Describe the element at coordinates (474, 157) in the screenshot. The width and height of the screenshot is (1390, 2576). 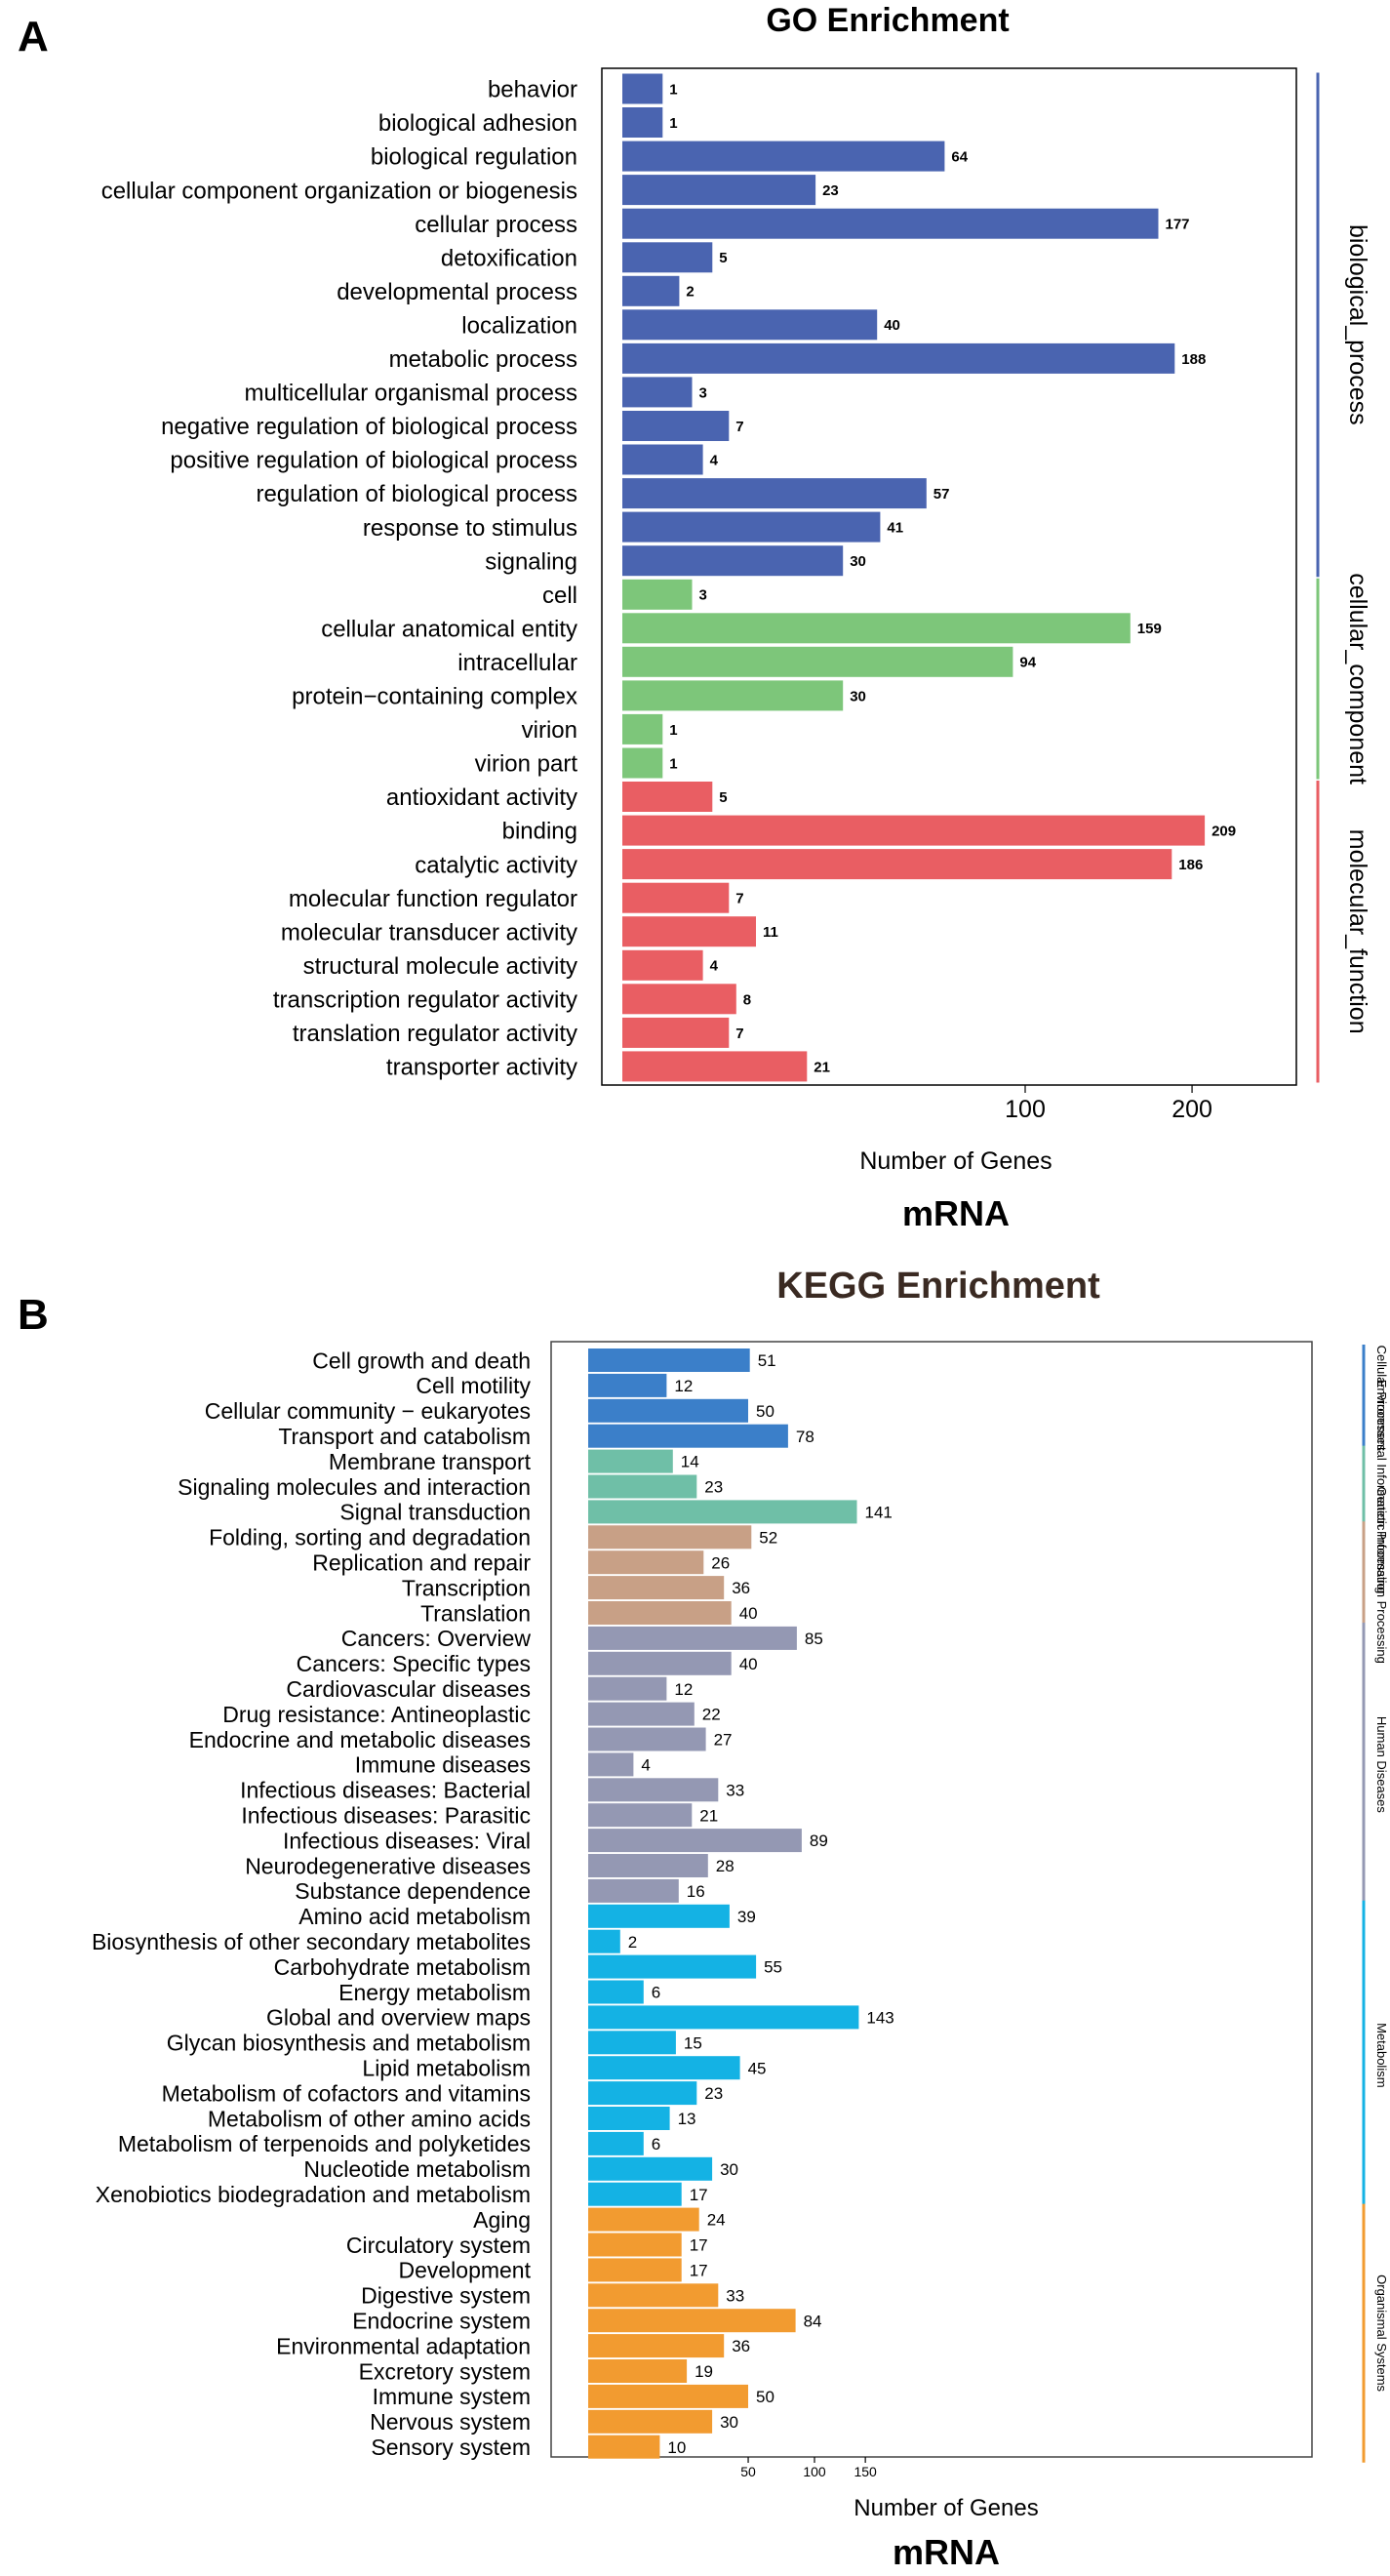
I see `go-category-label: biological regulation` at that location.